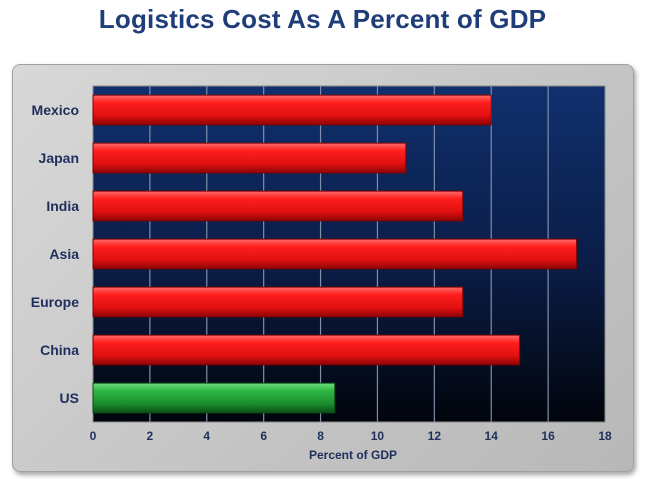 The image size is (645, 479). Describe the element at coordinates (64, 254) in the screenshot. I see `category-label: Asia` at that location.